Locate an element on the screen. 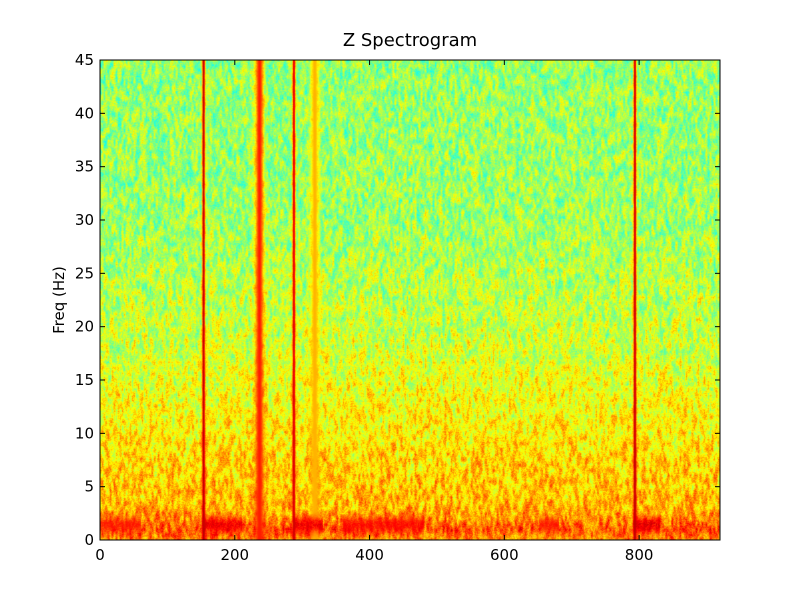 Image resolution: width=800 pixels, height=600 pixels. x-tick-label: 0 is located at coordinates (100, 555).